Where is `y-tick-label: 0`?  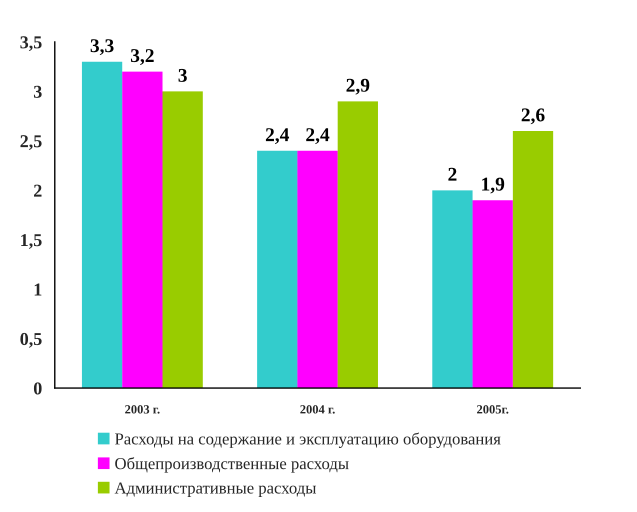 y-tick-label: 0 is located at coordinates (38, 388).